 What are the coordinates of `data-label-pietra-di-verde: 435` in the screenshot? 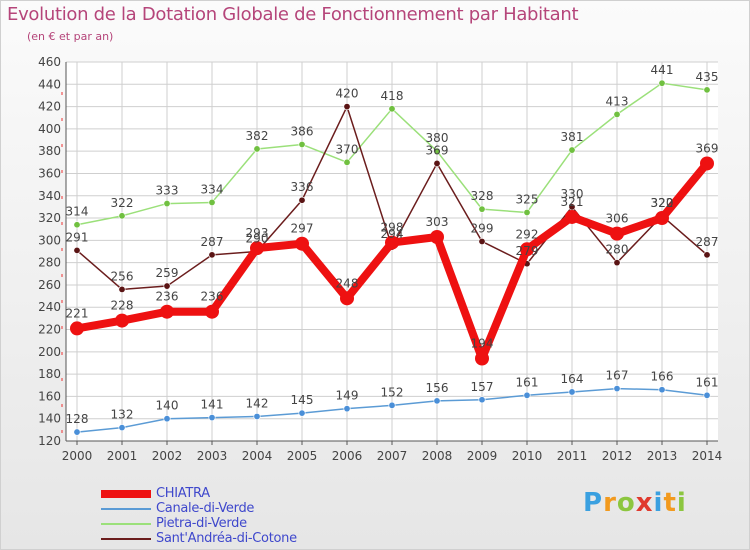 It's located at (707, 77).